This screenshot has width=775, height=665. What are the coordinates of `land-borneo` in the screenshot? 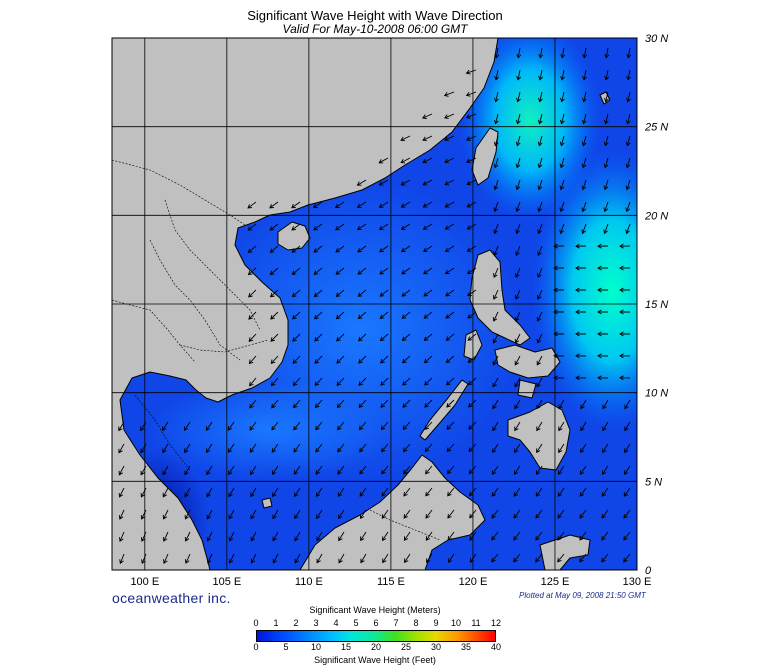 It's located at (392, 512).